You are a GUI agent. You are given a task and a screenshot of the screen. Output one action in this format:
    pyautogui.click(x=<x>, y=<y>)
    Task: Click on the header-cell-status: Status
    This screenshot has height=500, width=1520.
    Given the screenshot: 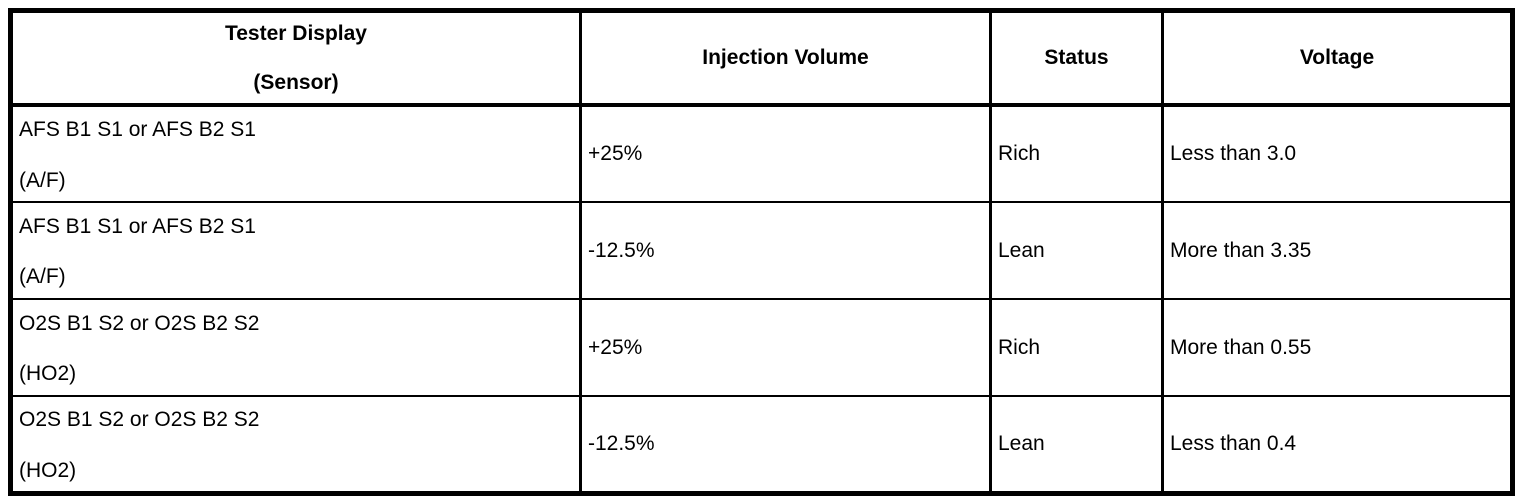 What is the action you would take?
    pyautogui.click(x=1076, y=58)
    